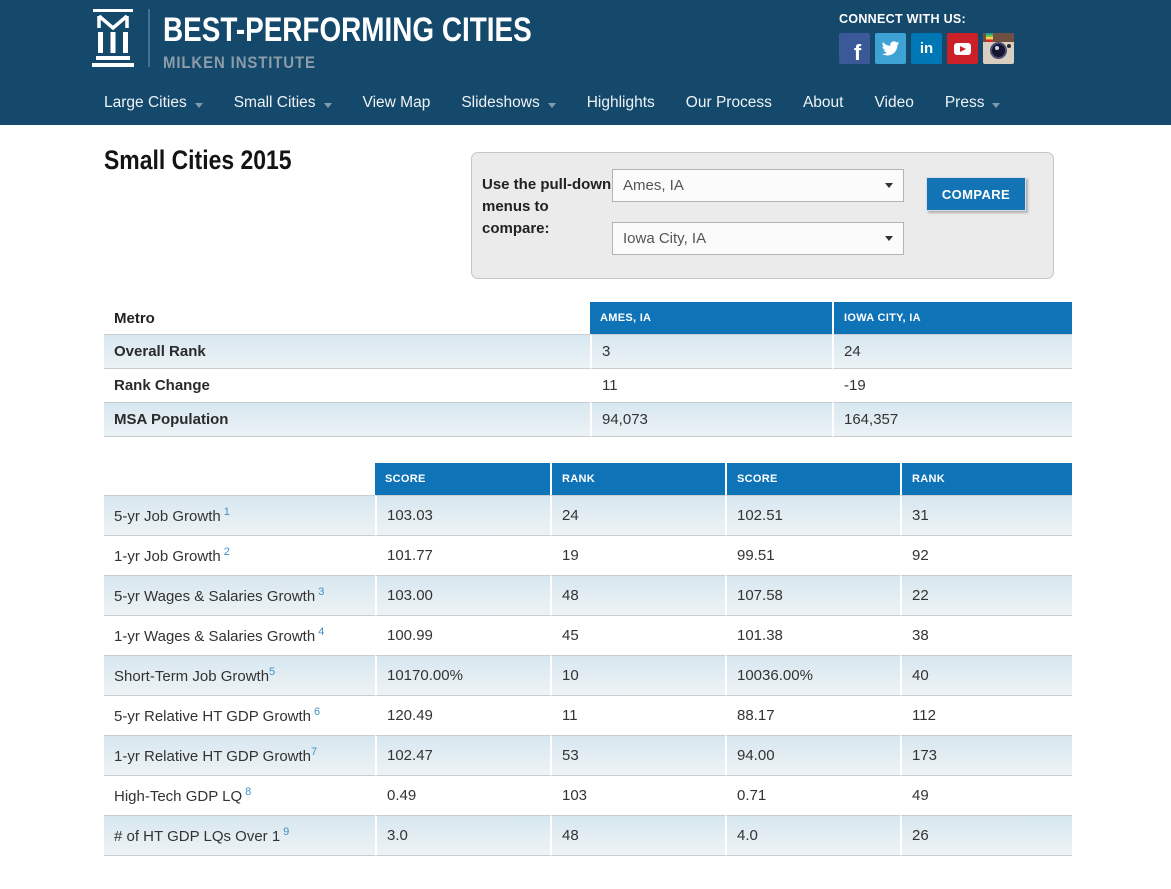 Image resolution: width=1171 pixels, height=889 pixels. Describe the element at coordinates (812, 595) in the screenshot. I see `score-cell: 107.58` at that location.